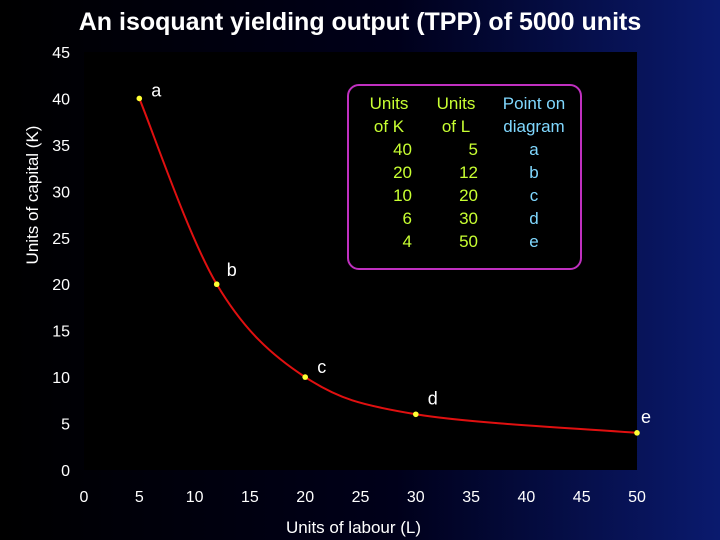 The width and height of the screenshot is (720, 540). I want to click on table-cell: 5, so click(473, 149).